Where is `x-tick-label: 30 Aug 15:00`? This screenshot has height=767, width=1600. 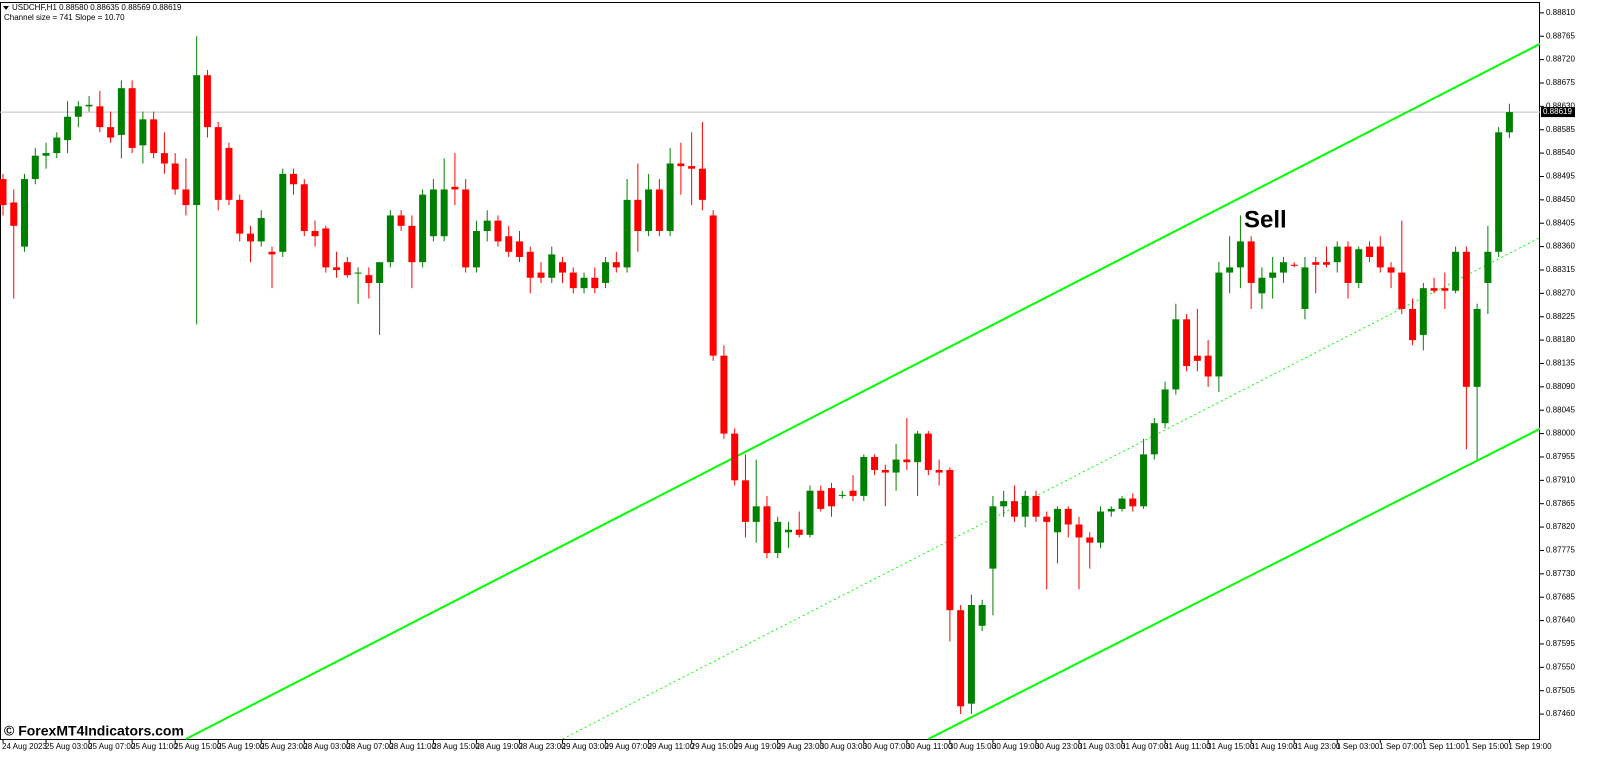
x-tick-label: 30 Aug 15:00 is located at coordinates (973, 746).